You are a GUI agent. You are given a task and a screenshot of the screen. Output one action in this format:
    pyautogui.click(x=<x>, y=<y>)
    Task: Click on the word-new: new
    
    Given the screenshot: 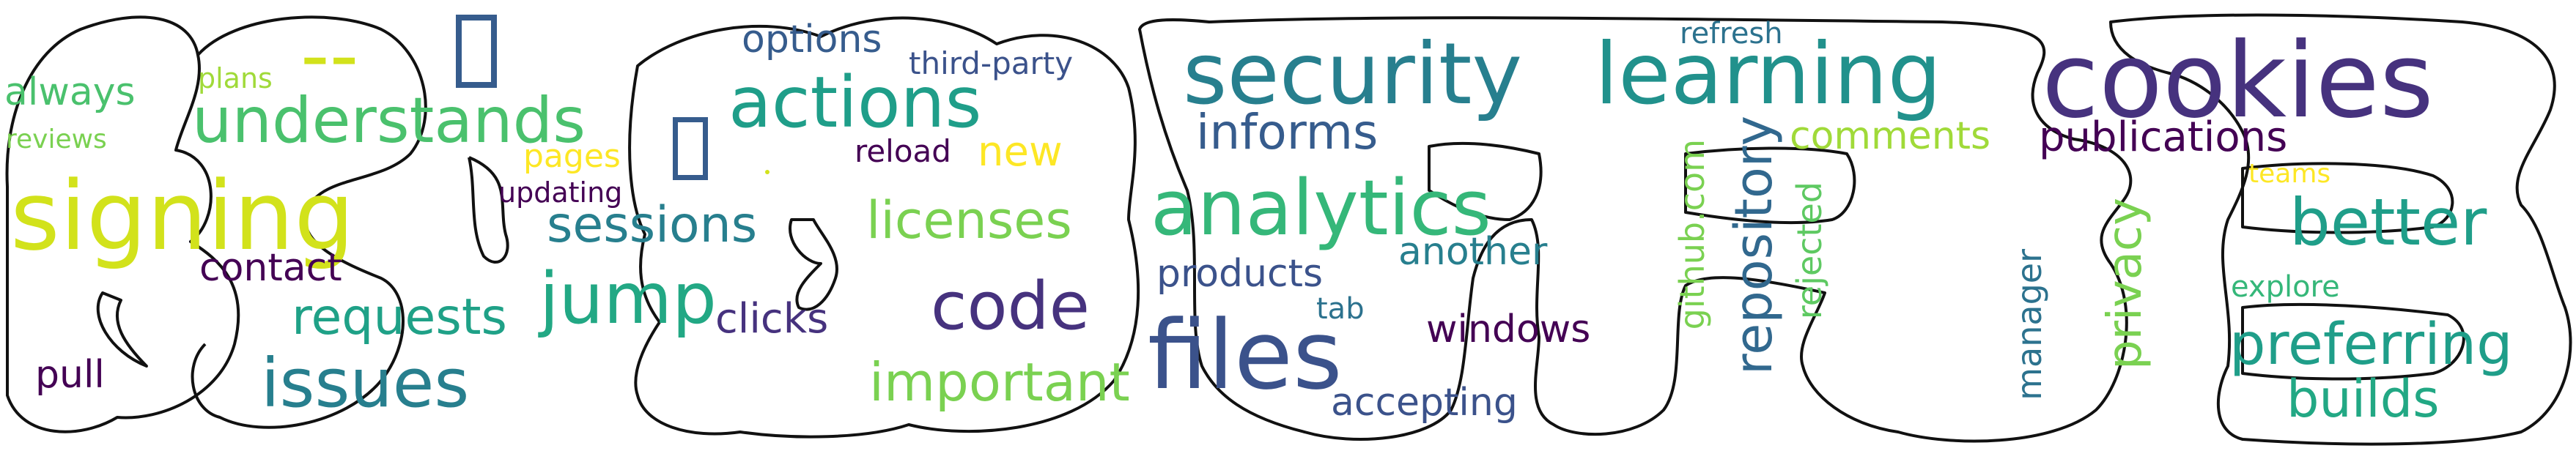 What is the action you would take?
    pyautogui.click(x=1020, y=152)
    